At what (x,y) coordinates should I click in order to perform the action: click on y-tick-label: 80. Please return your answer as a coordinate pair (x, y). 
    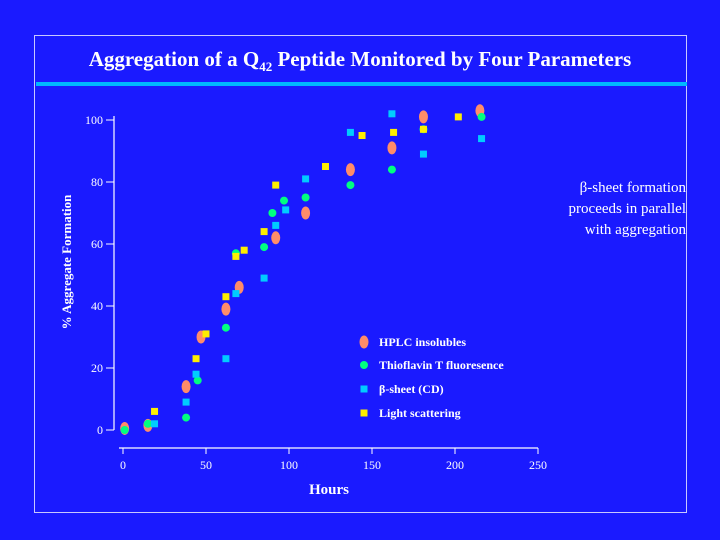
    Looking at the image, I should click on (97, 182).